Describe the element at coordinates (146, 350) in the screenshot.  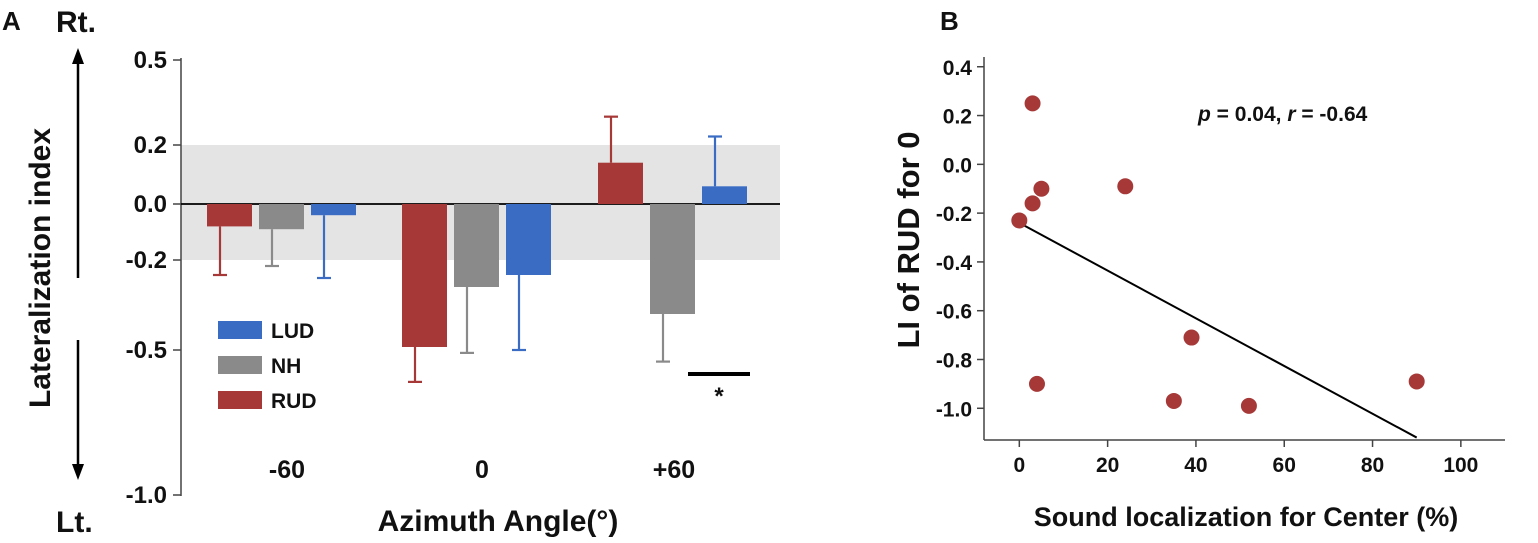
I see `y-tick-label-a: -0.5` at that location.